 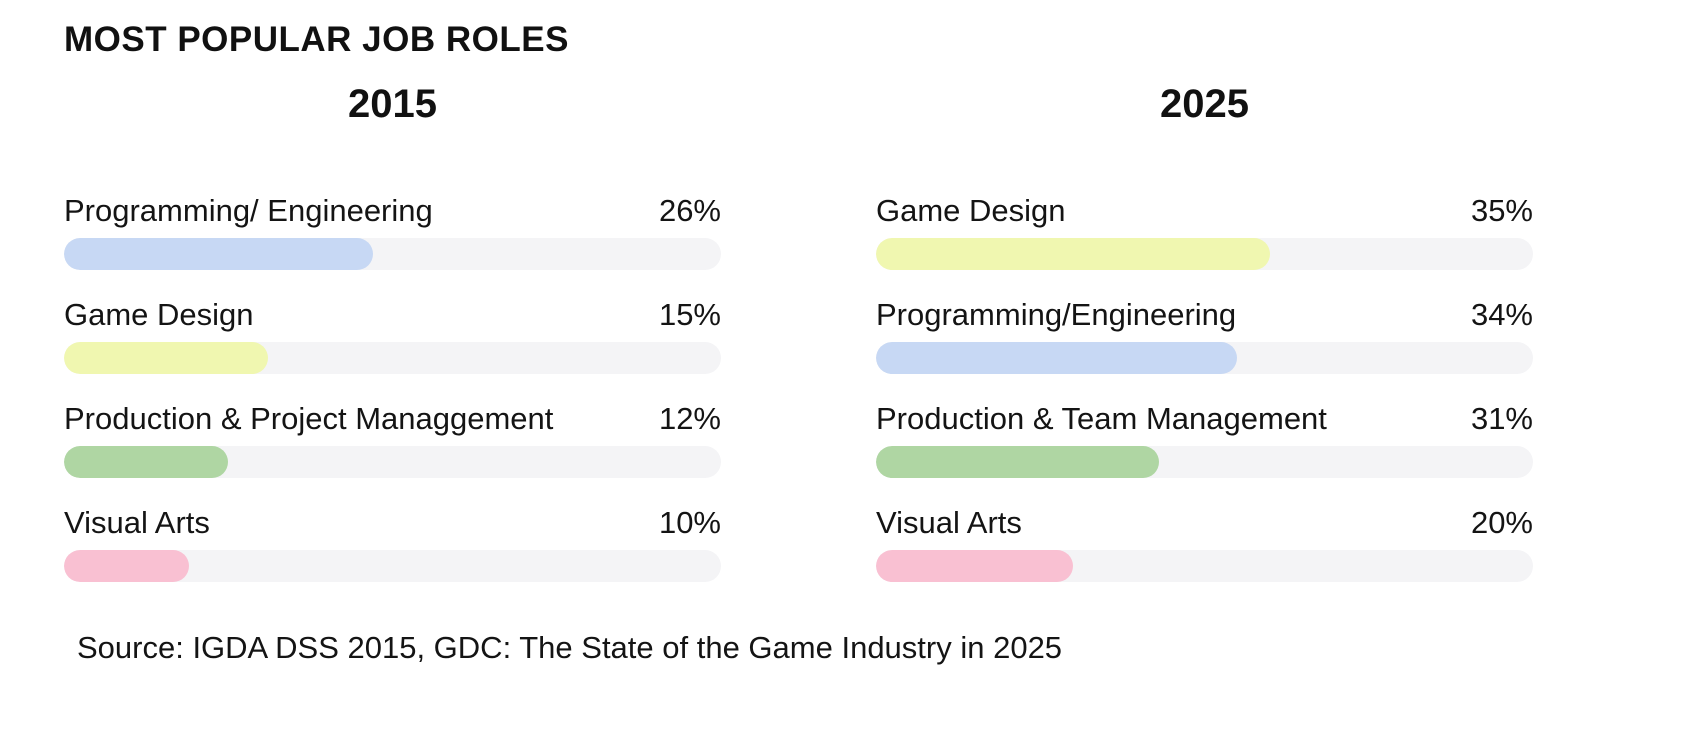 I want to click on bar-row: Game Design 35%, so click(x=1204, y=231).